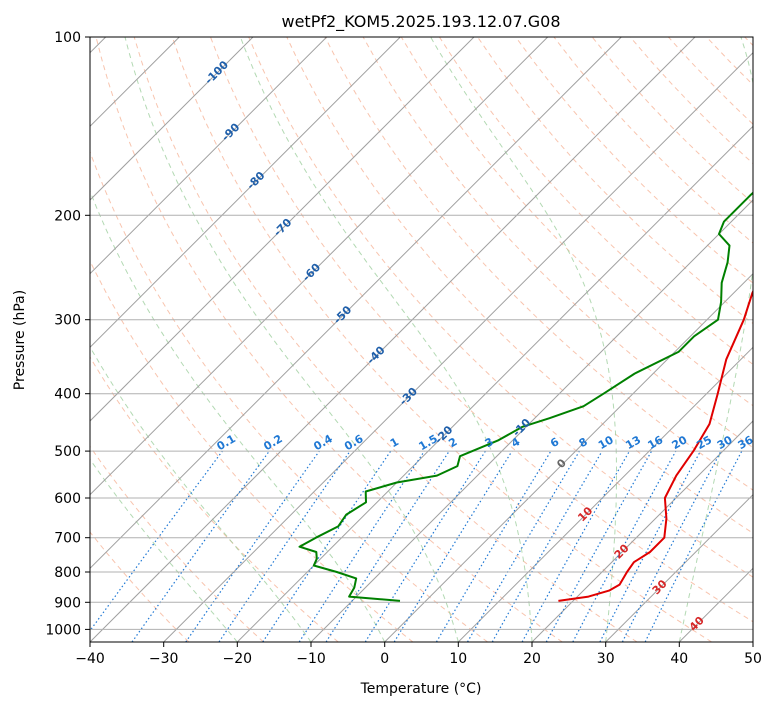  What do you see at coordinates (384, 659) in the screenshot?
I see `x-tick-label: 0` at bounding box center [384, 659].